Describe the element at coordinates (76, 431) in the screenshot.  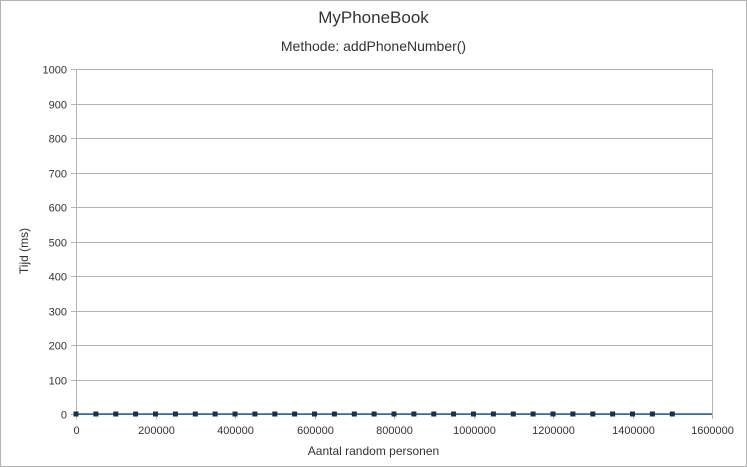
I see `x-tick-label: 0` at that location.